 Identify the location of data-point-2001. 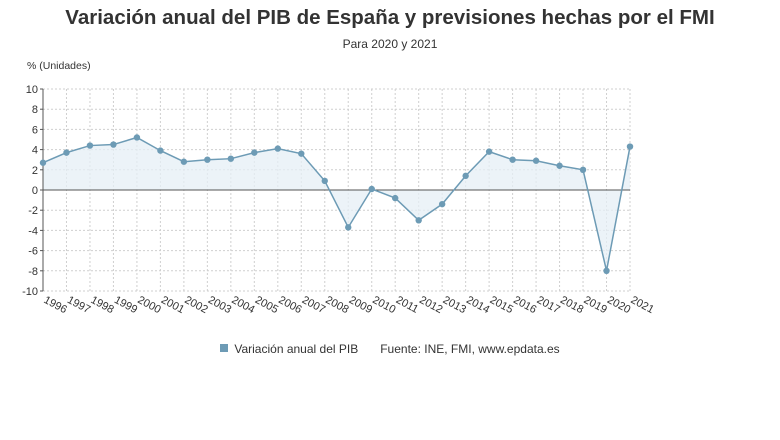
(160, 150).